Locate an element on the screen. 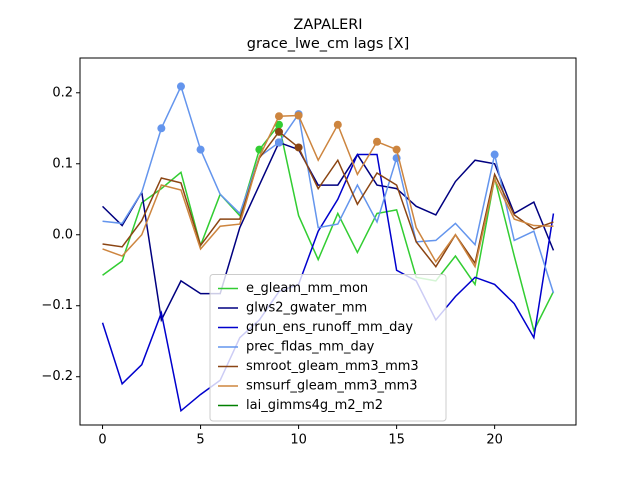  y-tick-label: 0.2 is located at coordinates (62, 92).